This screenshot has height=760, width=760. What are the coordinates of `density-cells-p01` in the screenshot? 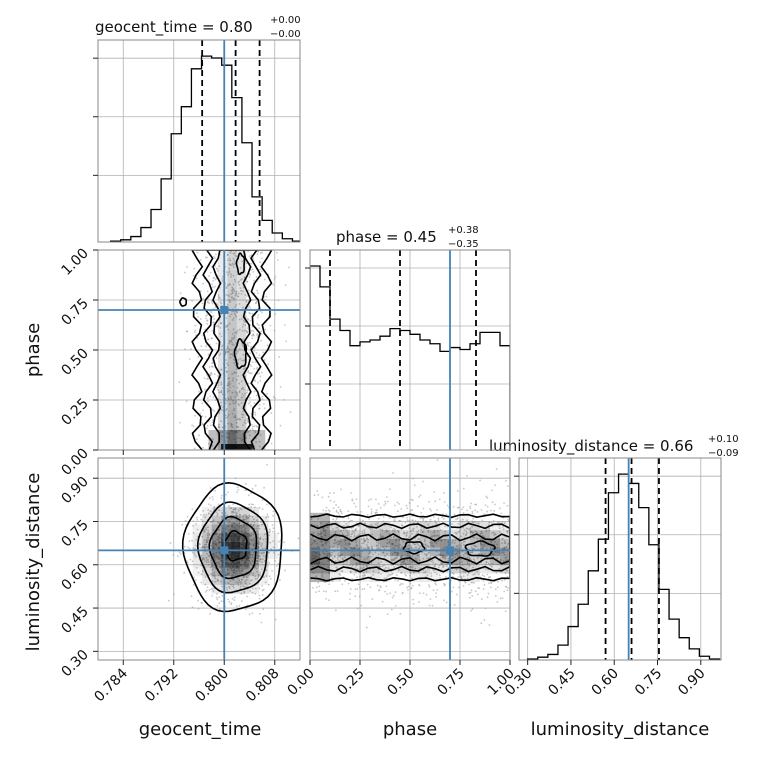 It's located at (237, 350).